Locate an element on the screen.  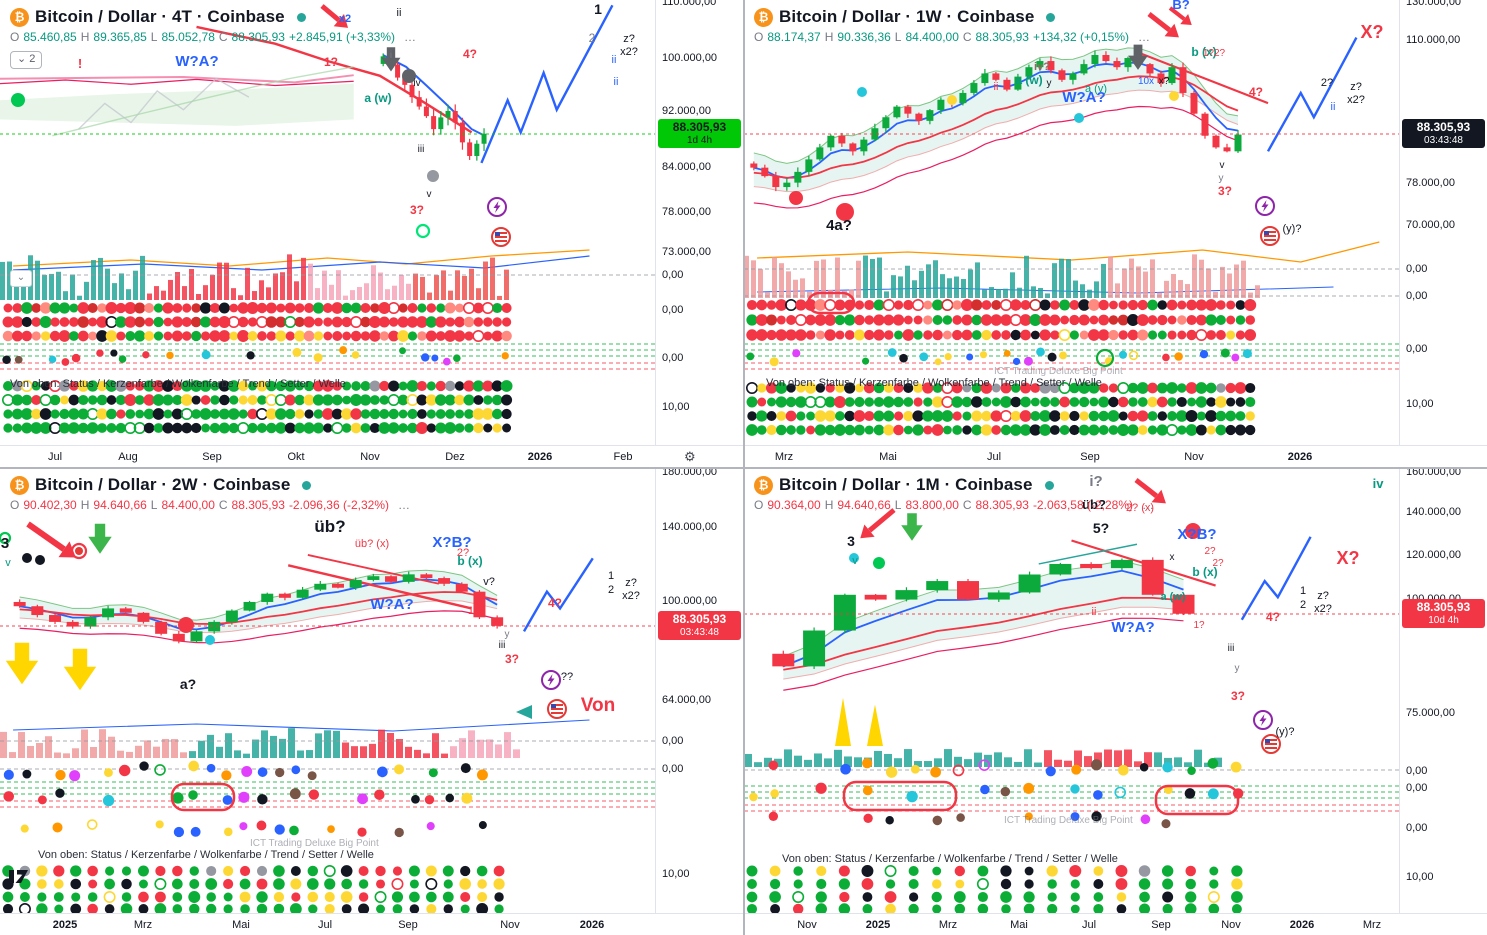
symbol-title: Bitcoin / Dollar · 1W · Coinbase is located at coordinates (907, 16).